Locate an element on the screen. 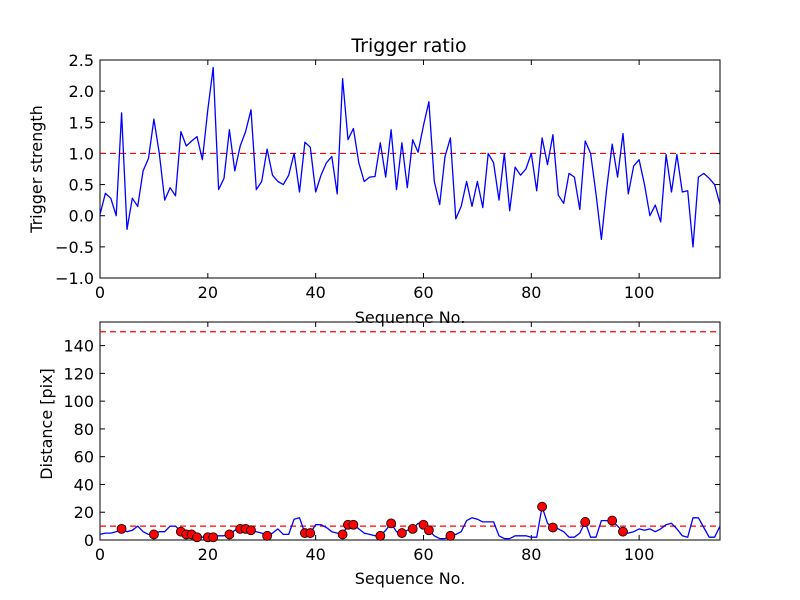 The width and height of the screenshot is (800, 600). y-tick-label: 0 is located at coordinates (89, 540).